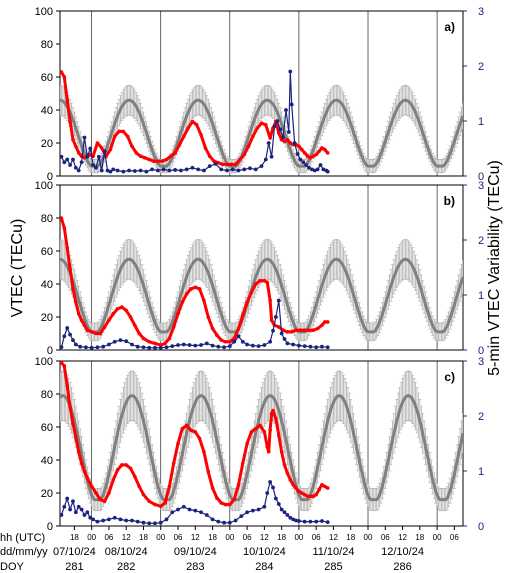  I want to click on date-label: 11/10/24, so click(333, 552).